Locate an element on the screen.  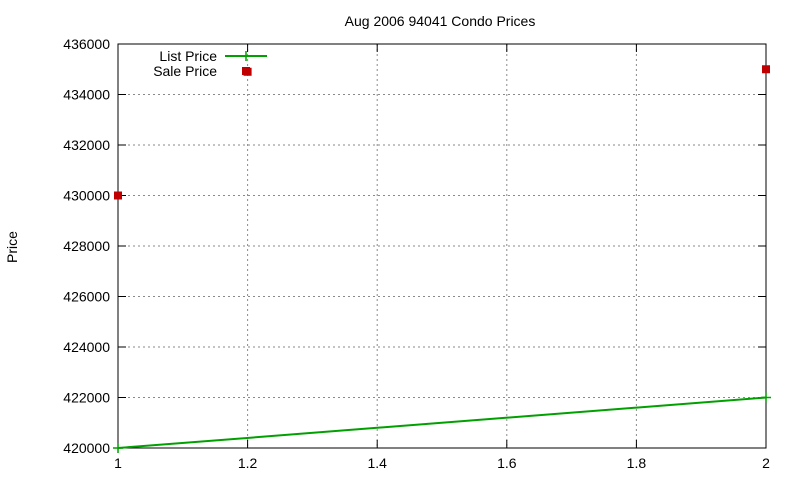
y-tick-label: 420000 is located at coordinates (86, 448).